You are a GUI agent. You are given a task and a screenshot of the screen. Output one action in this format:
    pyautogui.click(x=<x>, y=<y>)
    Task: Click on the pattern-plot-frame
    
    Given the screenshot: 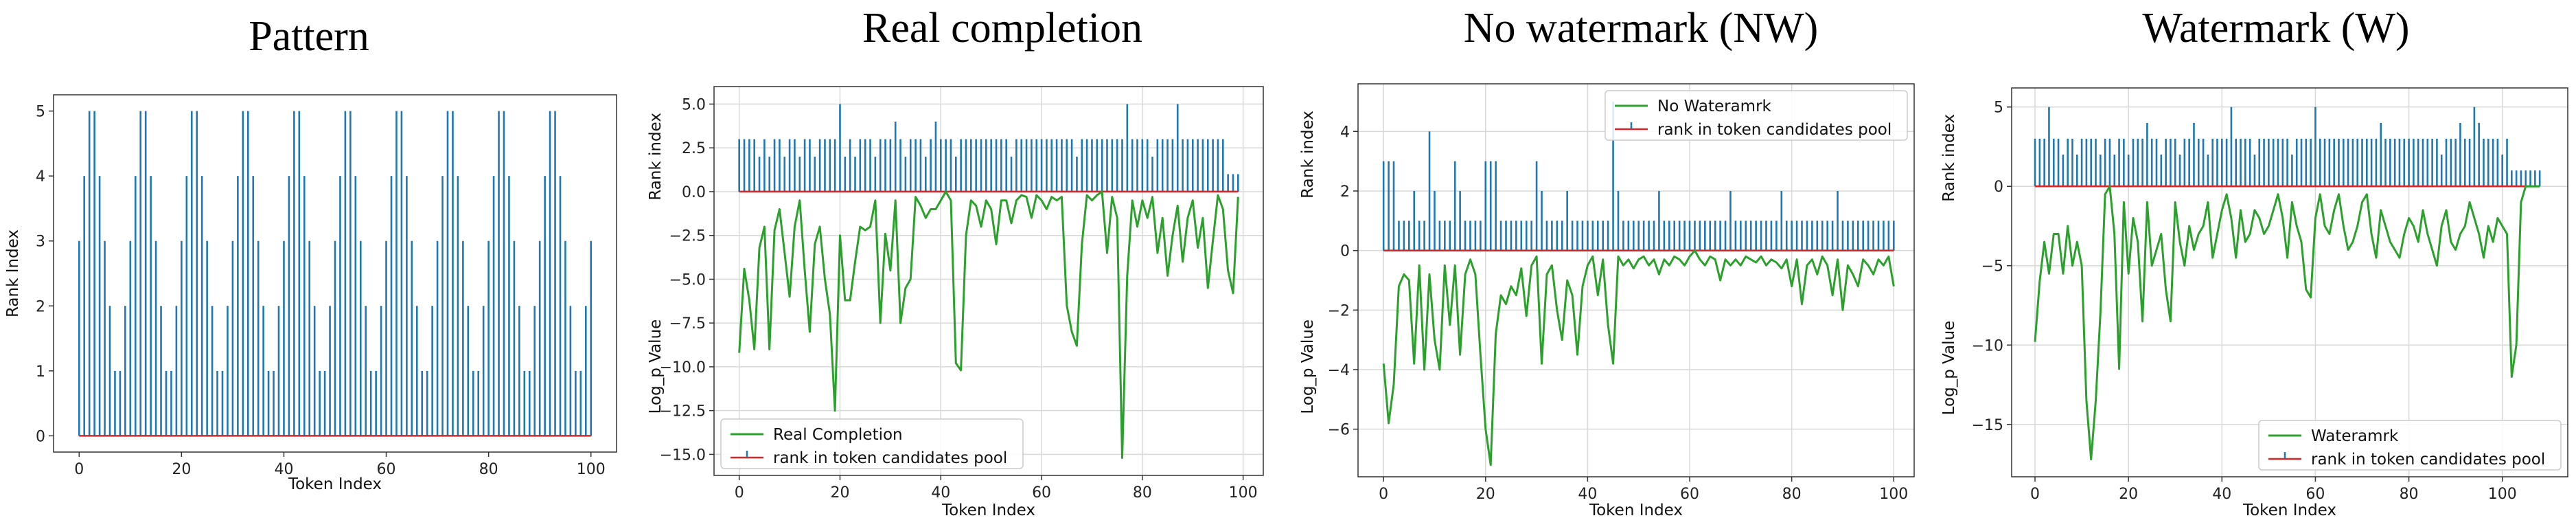 What is the action you would take?
    pyautogui.click(x=335, y=273)
    